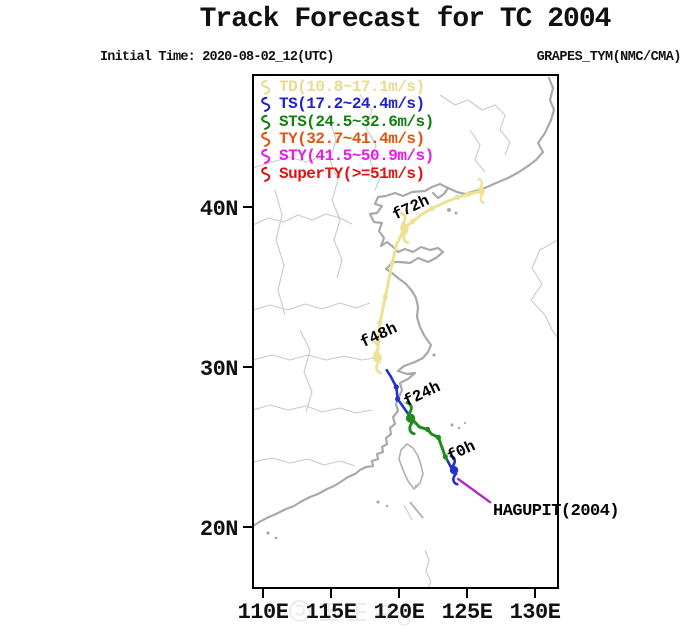  I want to click on watermark, so click(349, 613).